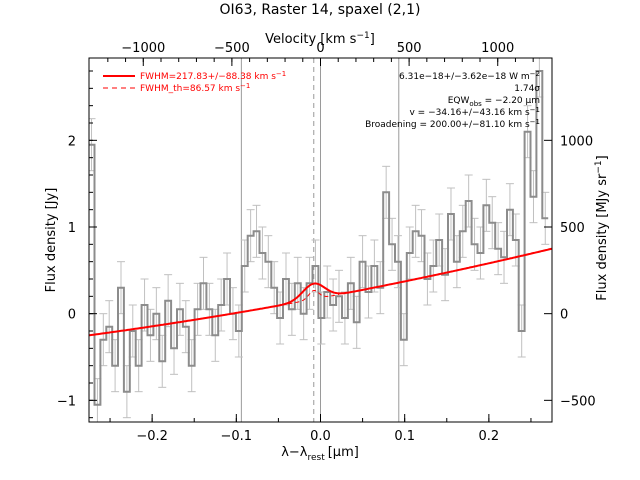  Describe the element at coordinates (195, 88) in the screenshot. I see `legend-fwhm-th-label: FWHM_th=86.57 km s−1` at that location.